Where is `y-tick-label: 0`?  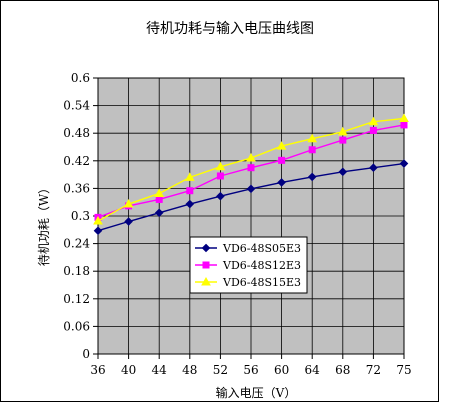
y-tick-label: 0 is located at coordinates (86, 354).